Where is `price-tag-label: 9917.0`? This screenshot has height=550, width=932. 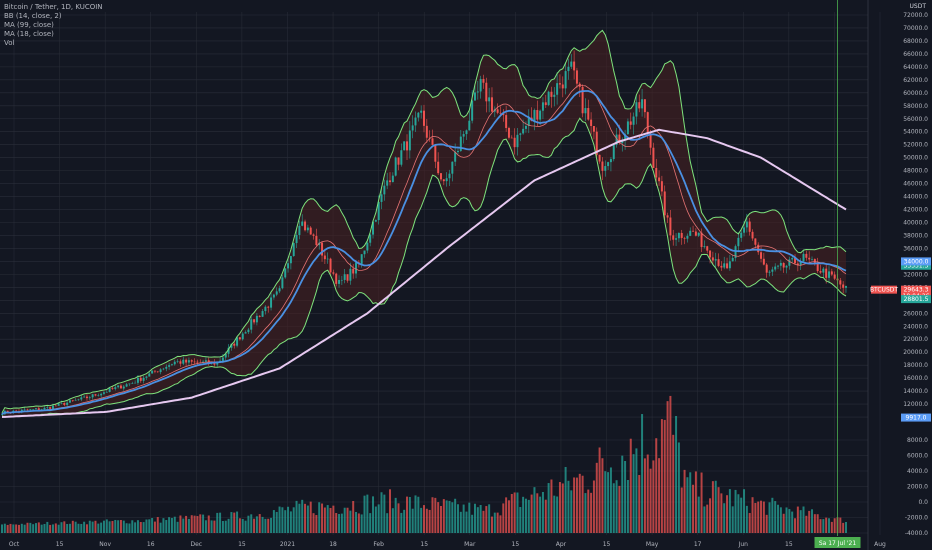
price-tag-label: 9917.0 is located at coordinates (916, 418).